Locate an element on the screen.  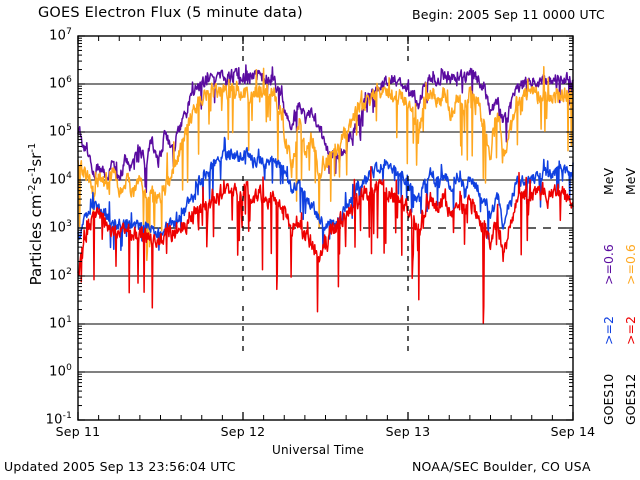
x-tick-label: Sep 11 is located at coordinates (78, 431).